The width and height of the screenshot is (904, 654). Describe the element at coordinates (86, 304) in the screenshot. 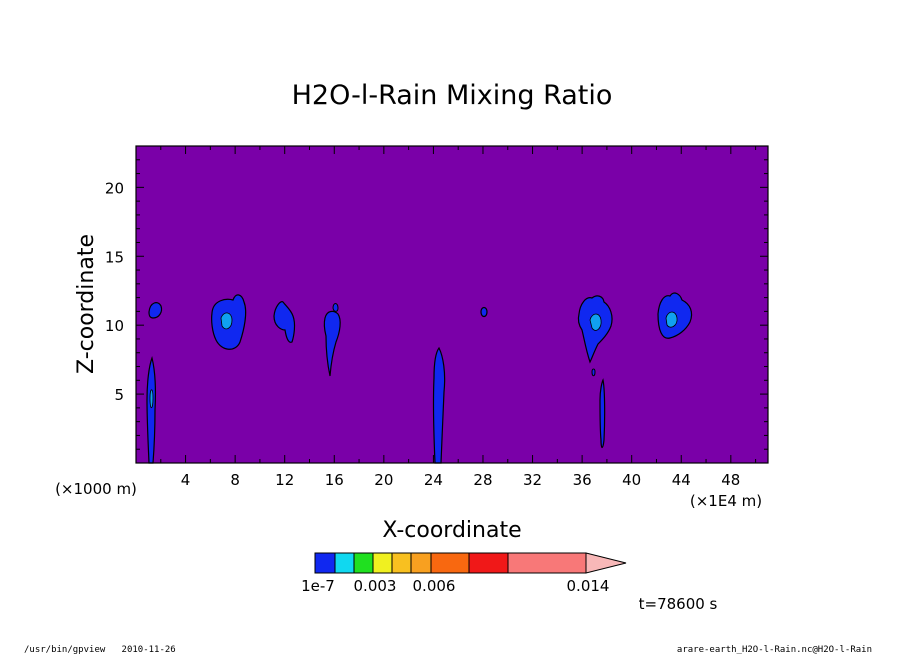

I see `y-axis-label: Z-coordinate` at that location.